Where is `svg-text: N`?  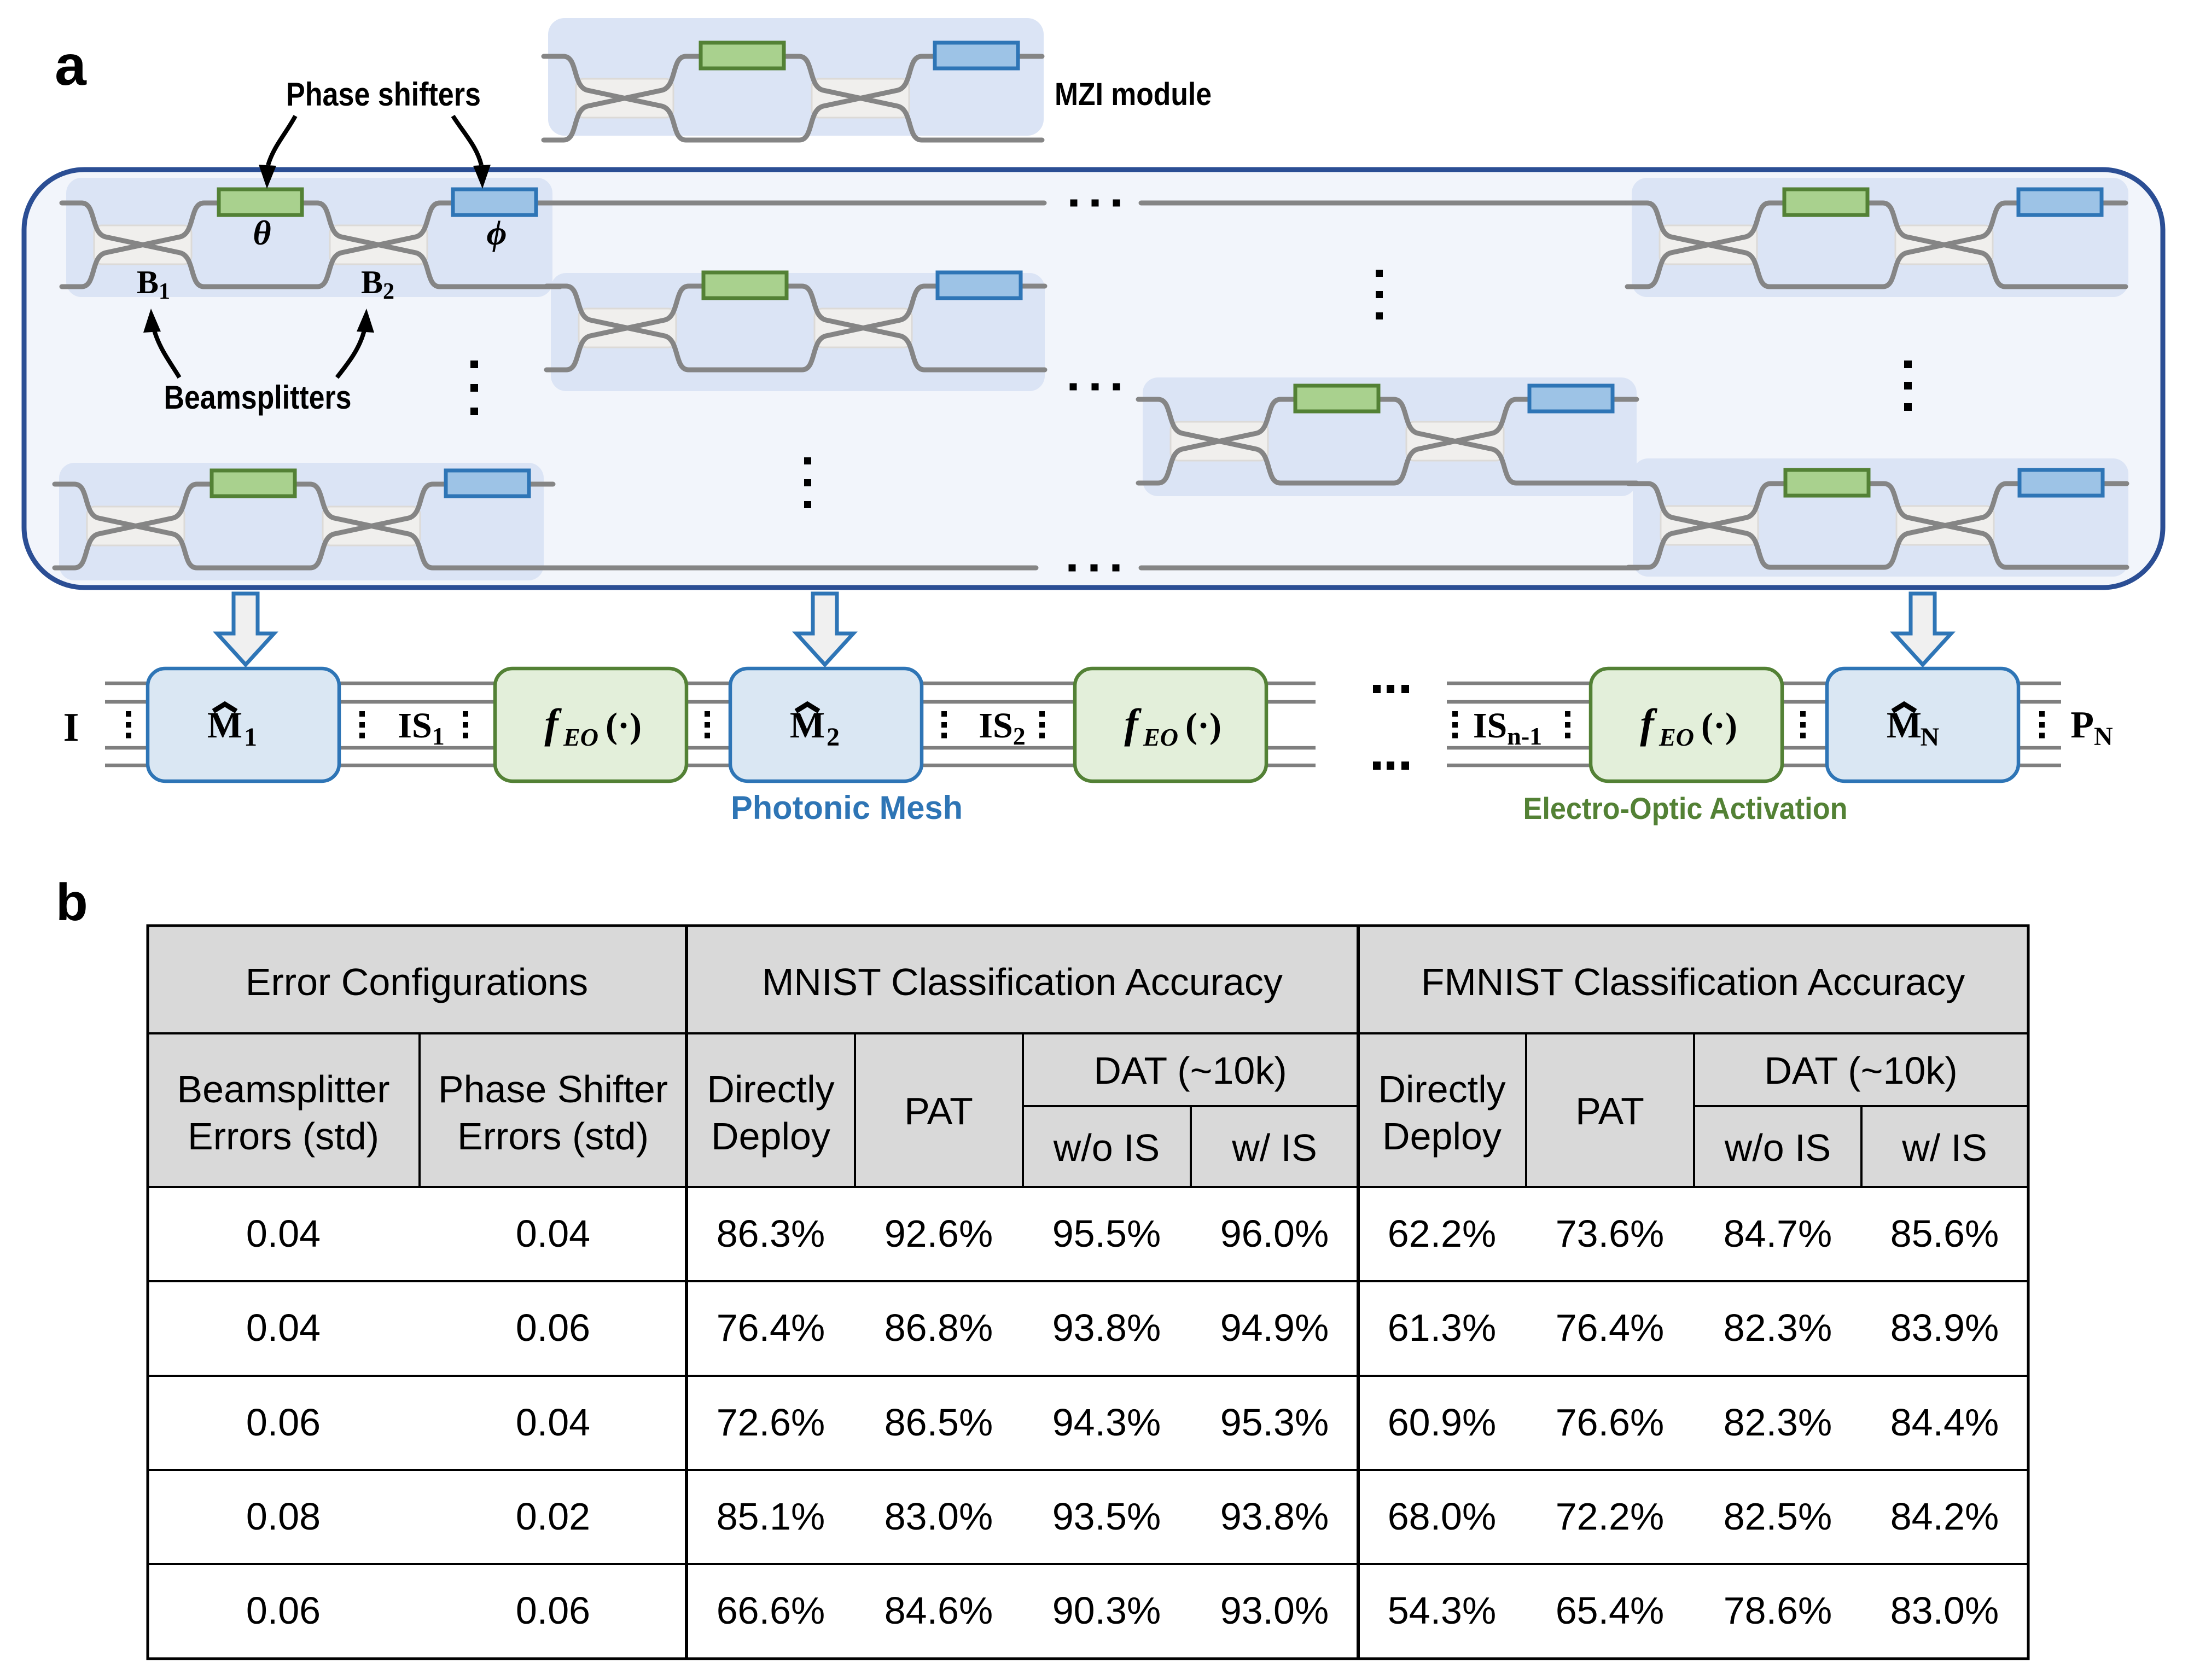
svg-text: N is located at coordinates (1931, 737).